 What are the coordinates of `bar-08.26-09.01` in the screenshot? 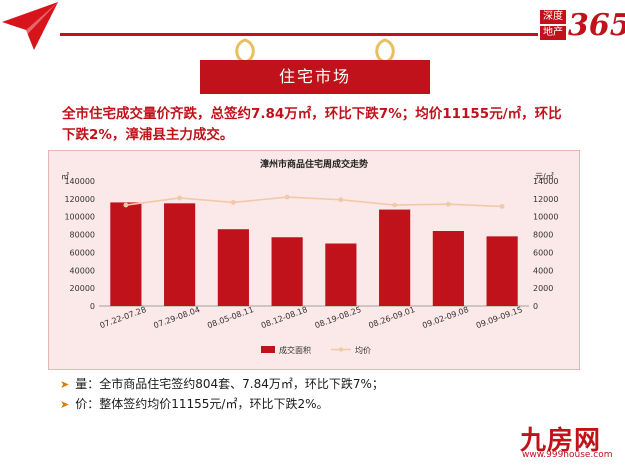 It's located at (395, 257).